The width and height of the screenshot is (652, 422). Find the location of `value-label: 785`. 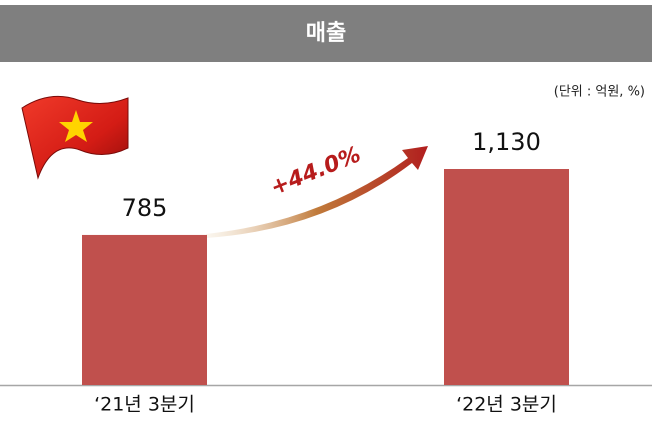

value-label: 785 is located at coordinates (145, 208).